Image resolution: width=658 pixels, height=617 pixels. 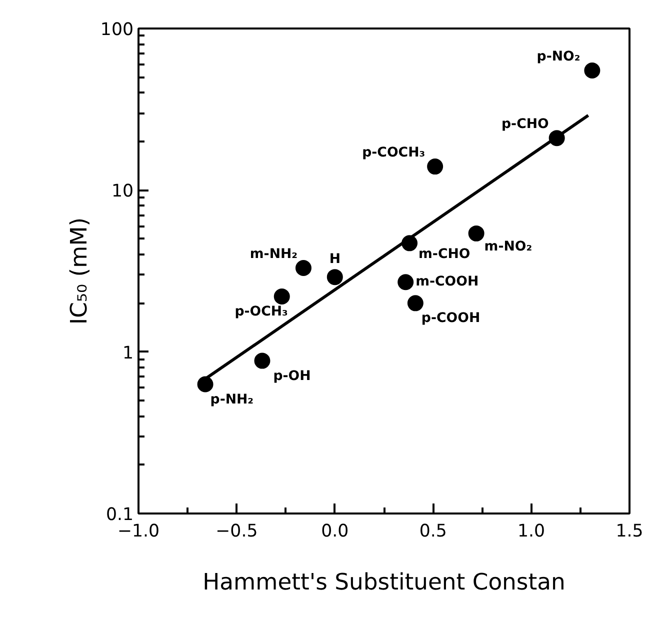 I want to click on annotation: p-CHO, so click(x=525, y=124).